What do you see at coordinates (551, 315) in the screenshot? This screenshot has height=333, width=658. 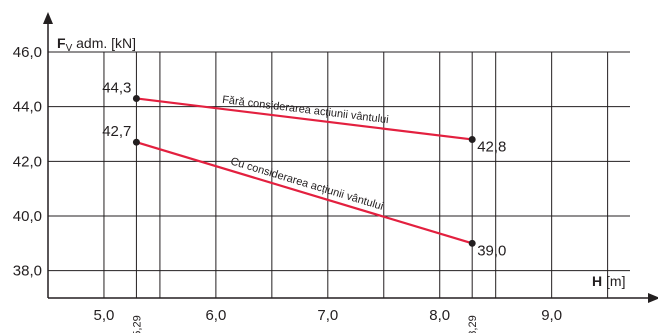 I see `x-tick-label: 9,0` at bounding box center [551, 315].